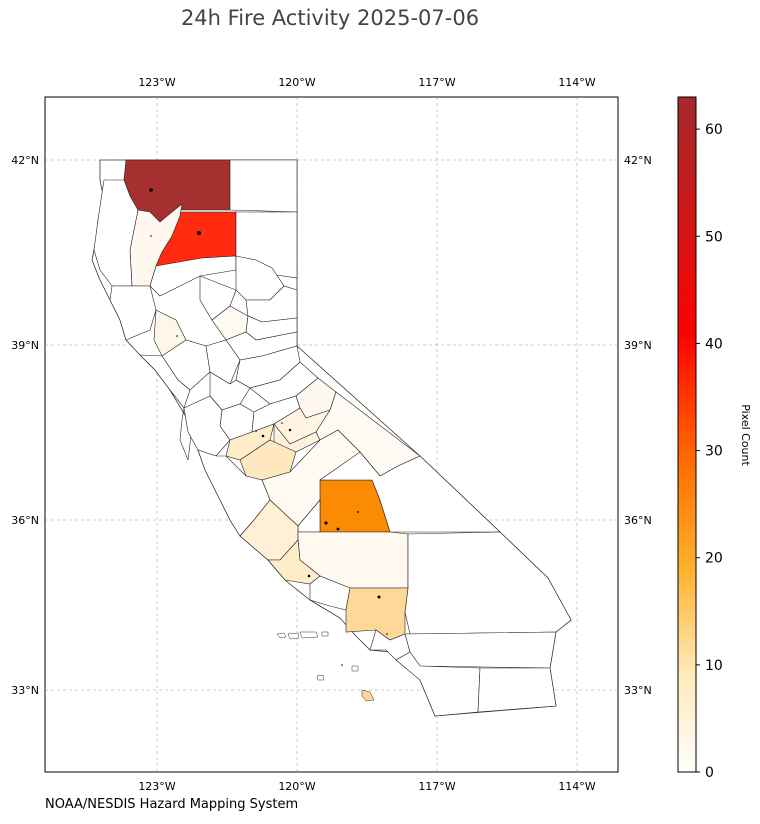 This screenshot has height=824, width=760. What do you see at coordinates (638, 345) in the screenshot?
I see `lat-tick-label-right: 39°N` at bounding box center [638, 345].